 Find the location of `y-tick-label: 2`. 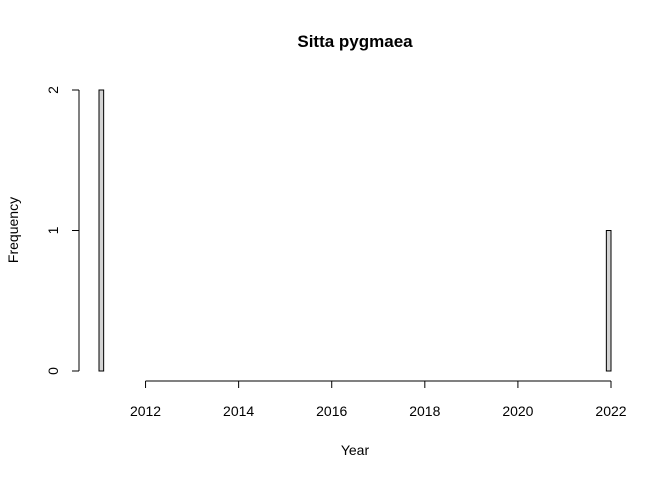

y-tick-label: 2 is located at coordinates (53, 90).